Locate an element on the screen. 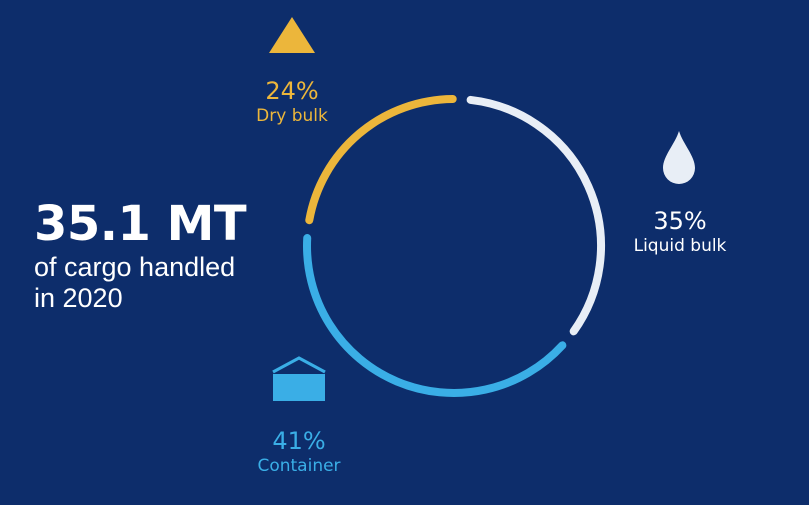 The height and width of the screenshot is (505, 809). headline-value: 35.1 MT is located at coordinates (140, 224).